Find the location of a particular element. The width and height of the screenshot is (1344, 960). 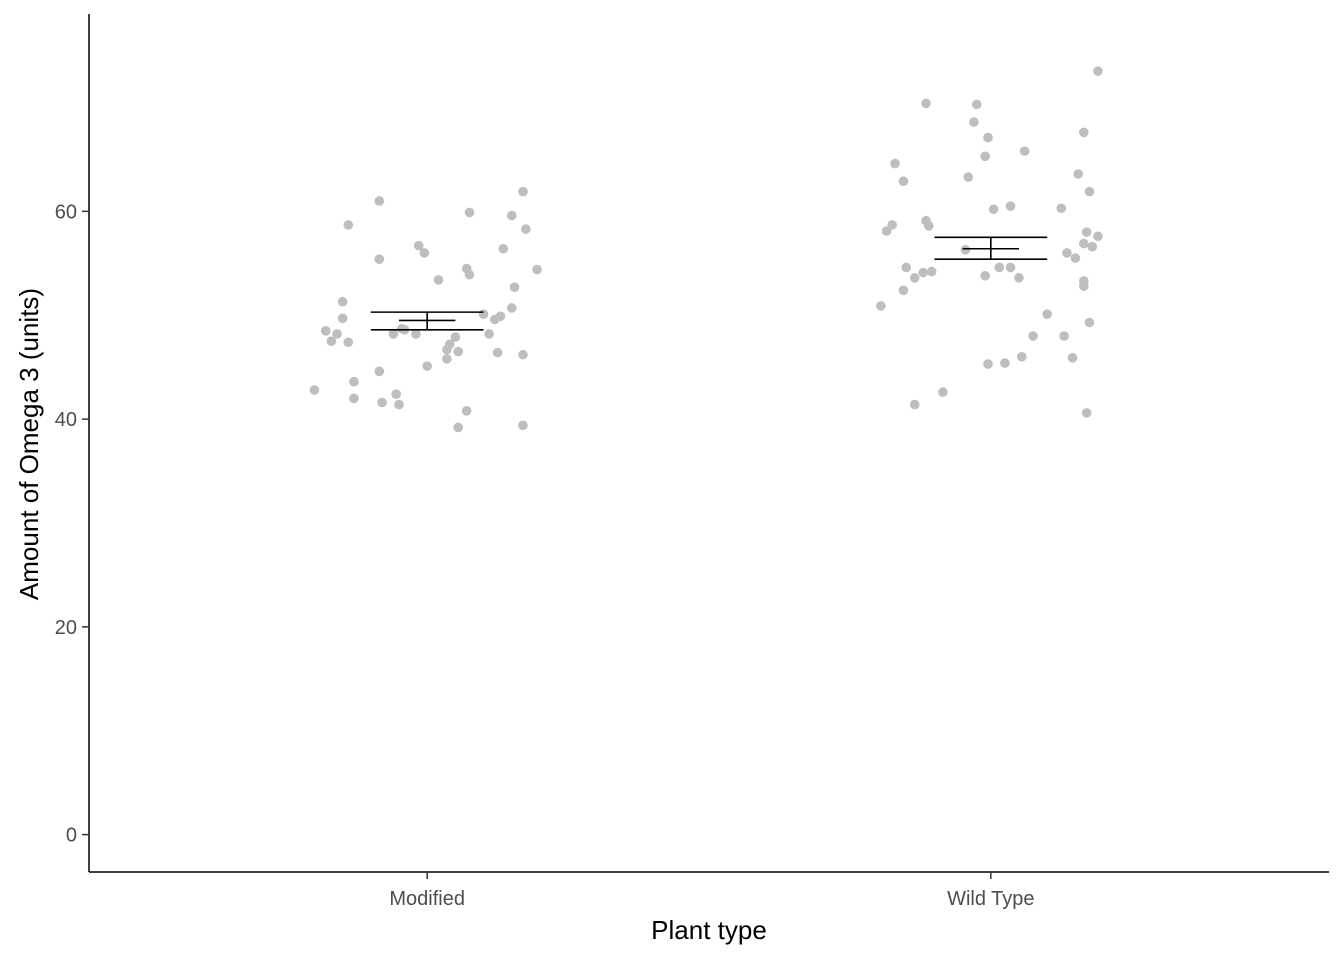

y-tick-label: 60 is located at coordinates (66, 212).